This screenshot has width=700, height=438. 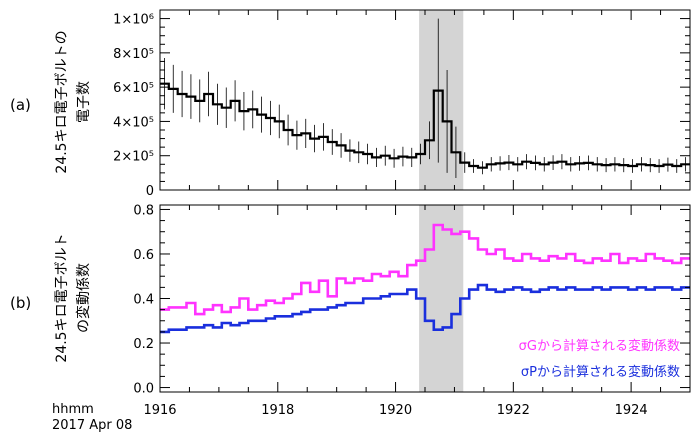 I want to click on x-caption-hhmm: hhmm, so click(x=73, y=409).